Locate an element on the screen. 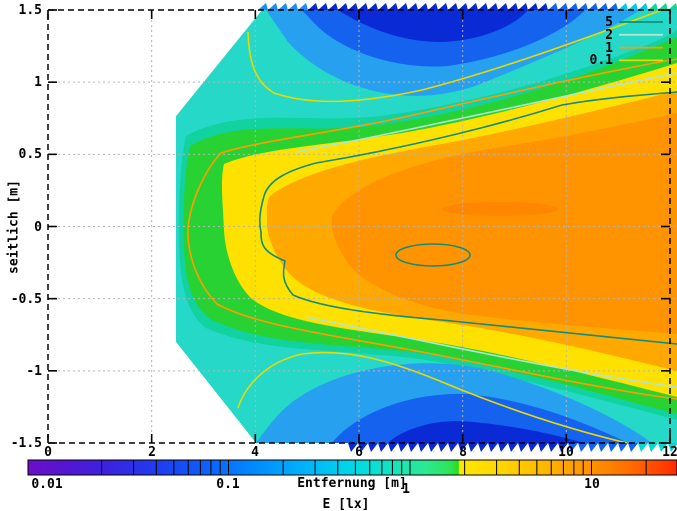 This screenshot has width=677, height=511. x-tick-label: 8 is located at coordinates (463, 452).